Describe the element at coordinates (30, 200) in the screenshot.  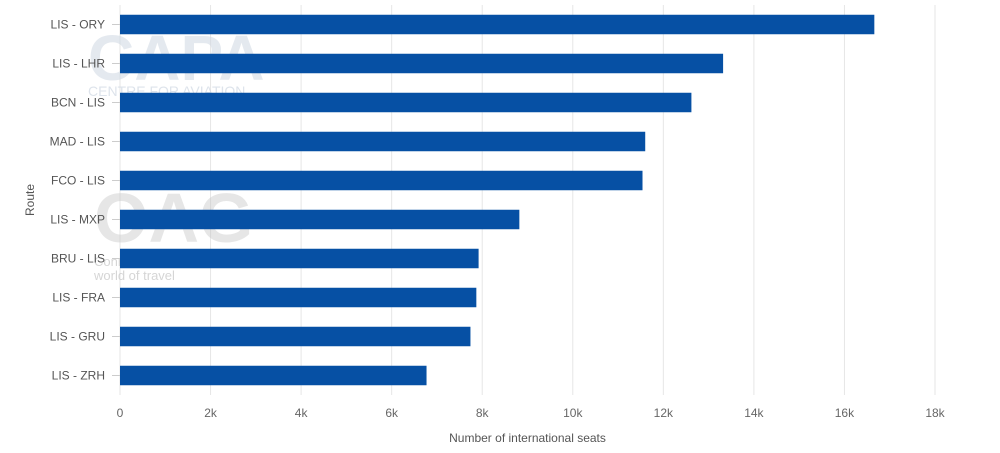
I see `y-axis-title: Route` at that location.